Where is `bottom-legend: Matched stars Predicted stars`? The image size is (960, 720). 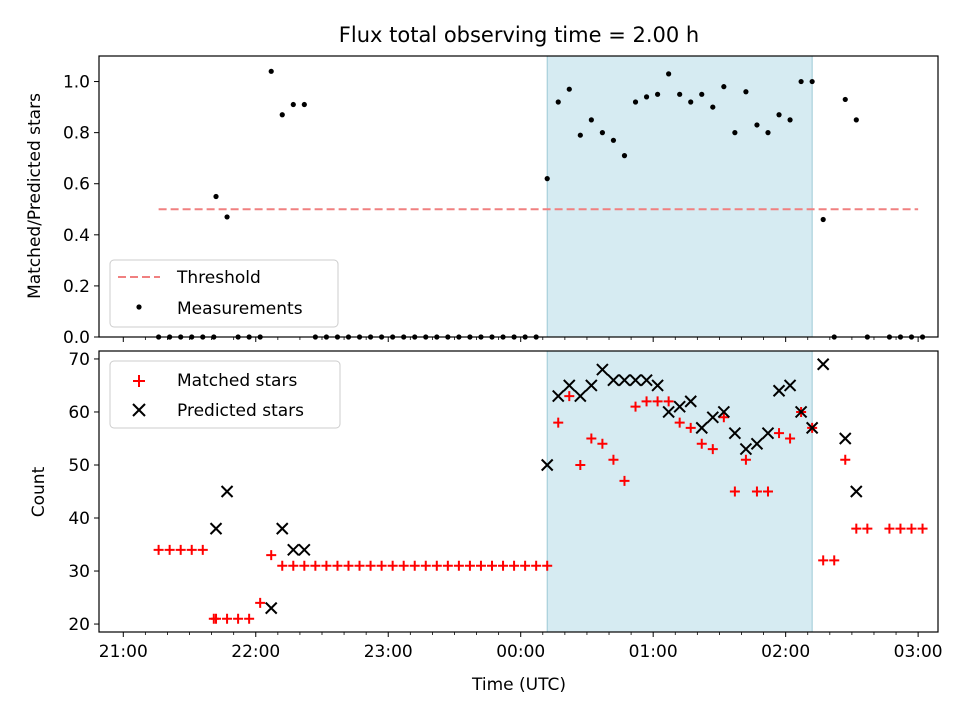 bottom-legend: Matched stars Predicted stars is located at coordinates (225, 394).